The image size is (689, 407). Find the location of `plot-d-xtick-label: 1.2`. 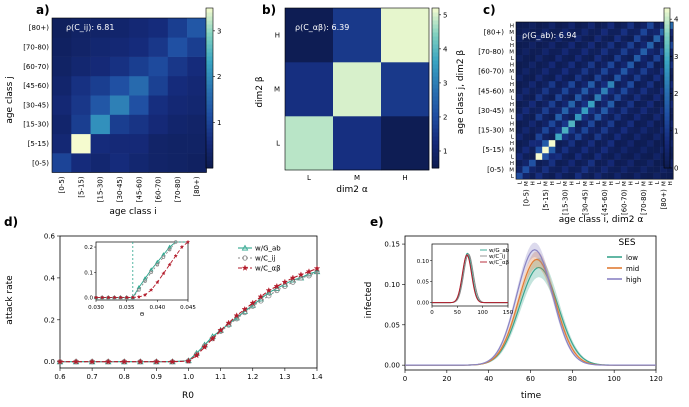

plot-d-xtick-label: 1.2 is located at coordinates (252, 377).